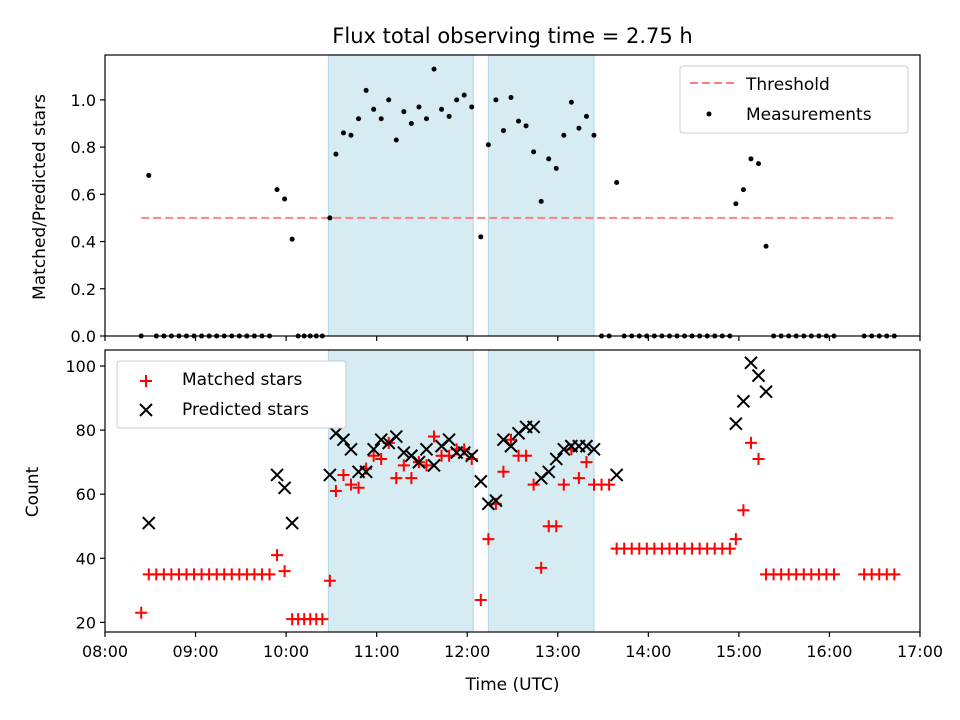  What do you see at coordinates (512, 36) in the screenshot?
I see `chart-title: Flux total observing time = 2.75 h` at bounding box center [512, 36].